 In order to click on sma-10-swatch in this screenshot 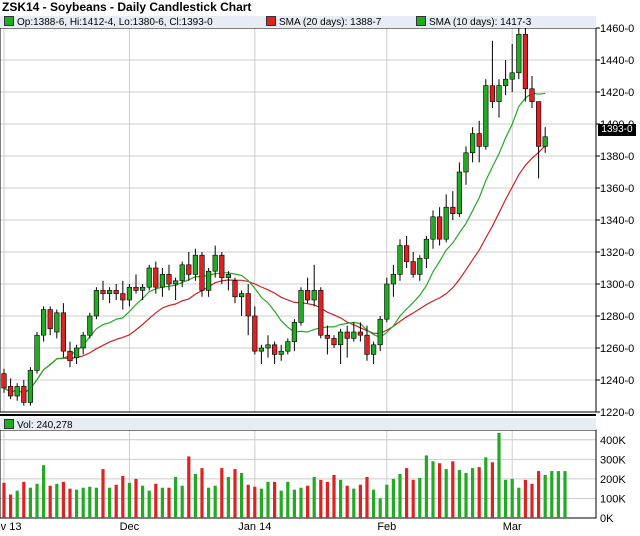, I will do `click(421, 21)`.